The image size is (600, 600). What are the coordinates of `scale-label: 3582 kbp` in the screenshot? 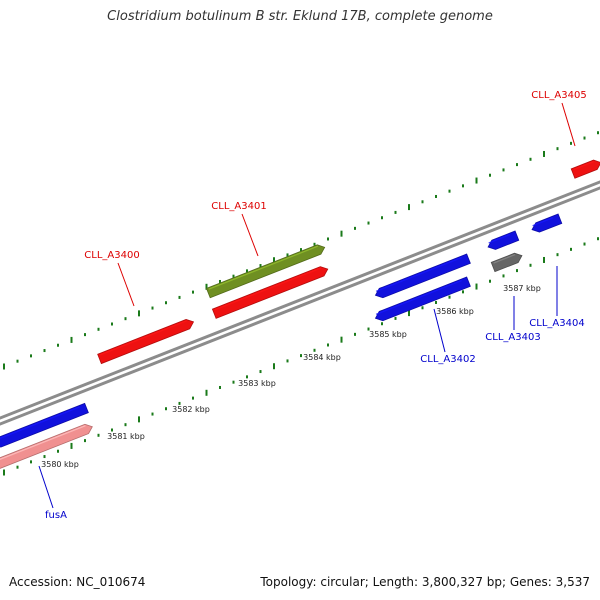 It's located at (191, 409).